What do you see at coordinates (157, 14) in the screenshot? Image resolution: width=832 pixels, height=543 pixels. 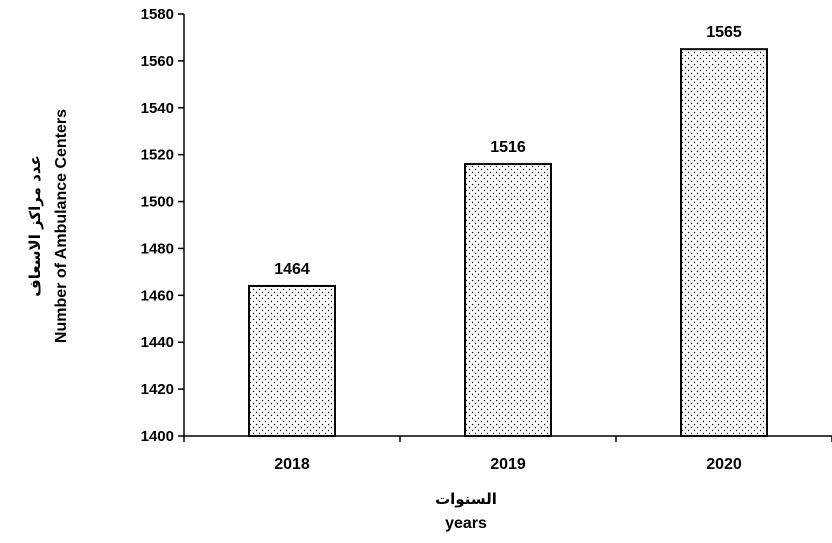 I see `y-tick-label: 1580` at bounding box center [157, 14].